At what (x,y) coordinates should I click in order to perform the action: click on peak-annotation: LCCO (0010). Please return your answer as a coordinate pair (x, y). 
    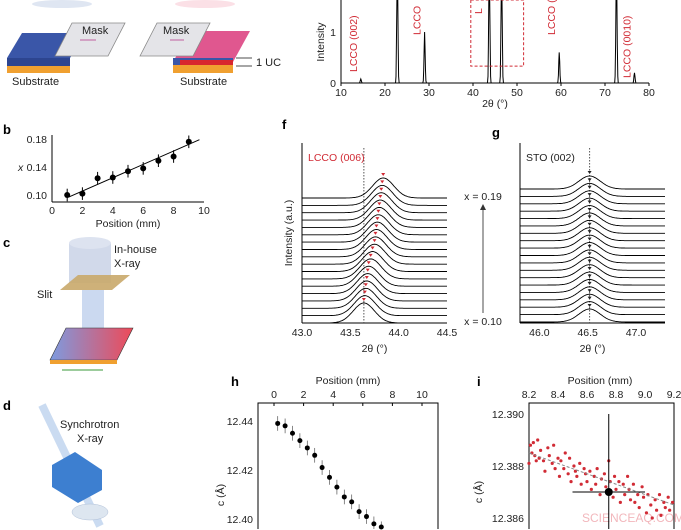
    Looking at the image, I should click on (627, 47).